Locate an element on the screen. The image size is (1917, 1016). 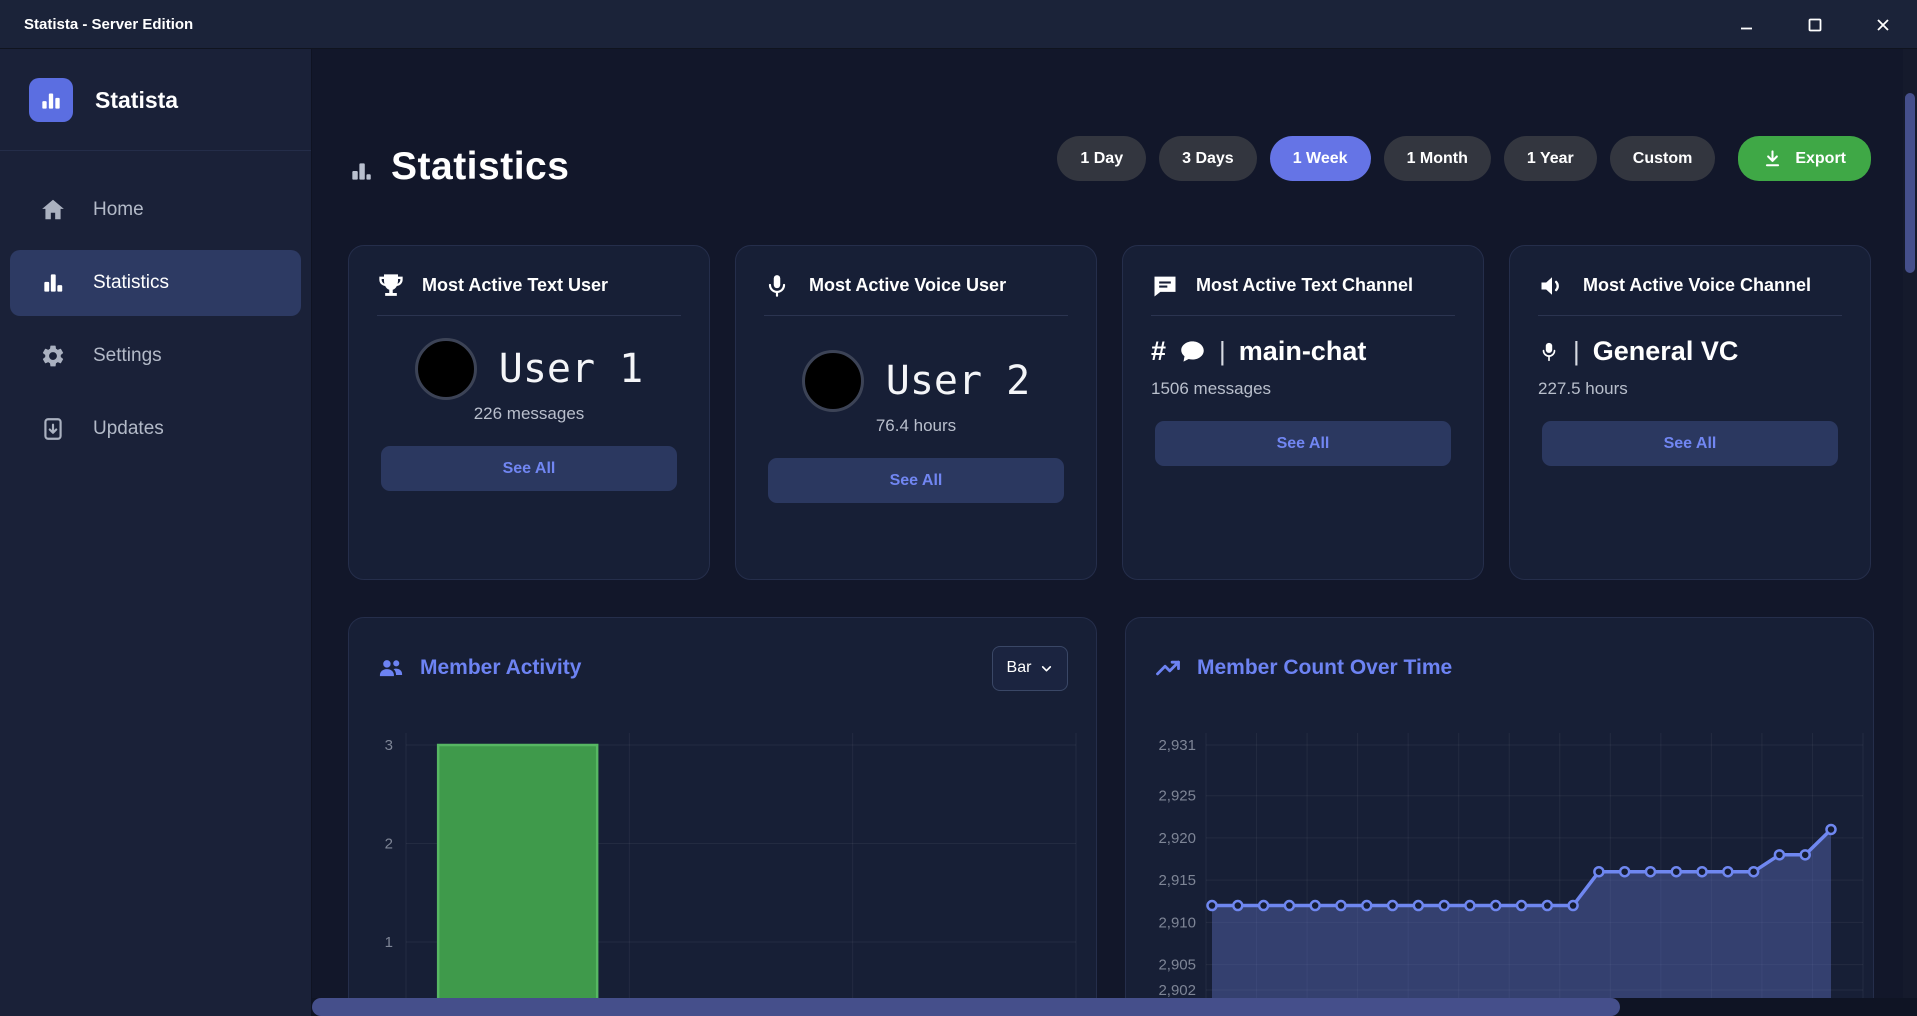
card-title: Most Active Text User is located at coordinates (515, 285).